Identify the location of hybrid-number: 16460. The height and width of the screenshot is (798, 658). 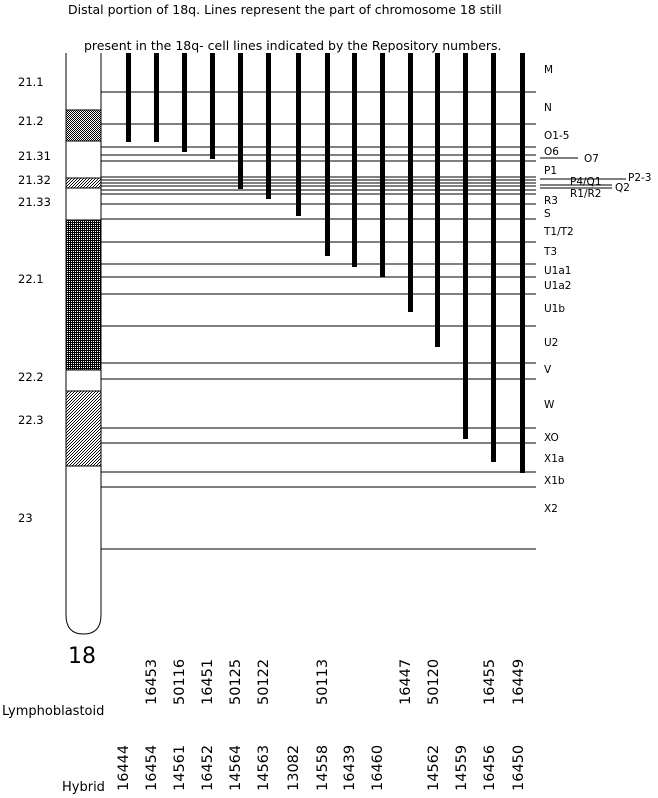
(378, 768).